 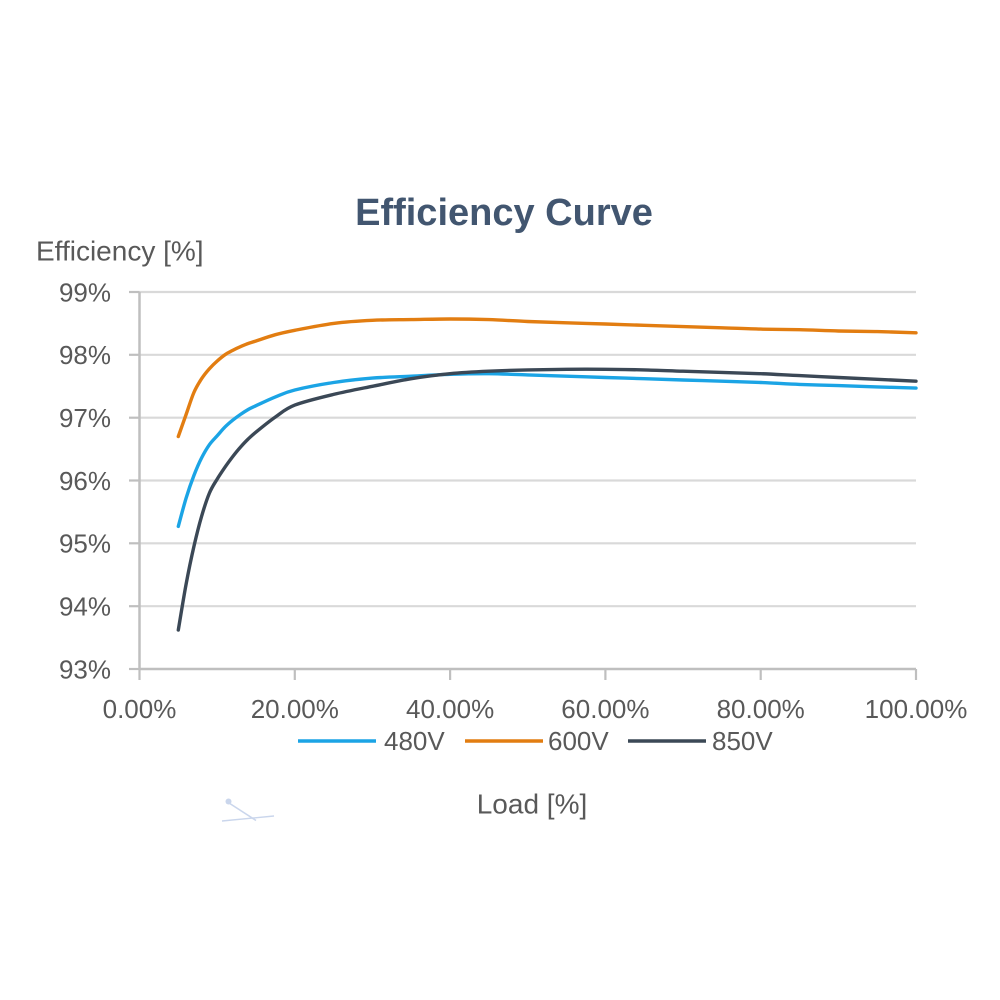 What do you see at coordinates (414, 741) in the screenshot?
I see `svg-text: 480V` at bounding box center [414, 741].